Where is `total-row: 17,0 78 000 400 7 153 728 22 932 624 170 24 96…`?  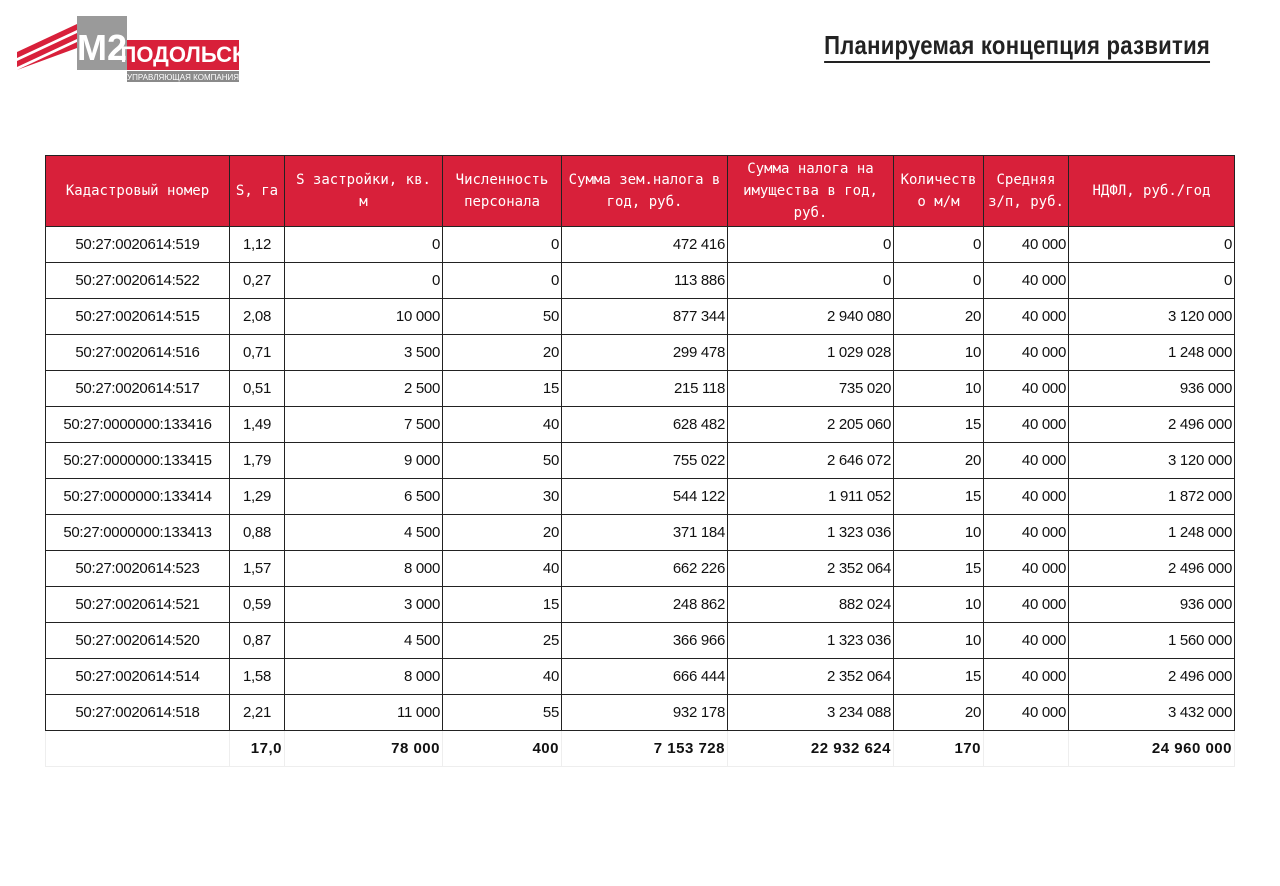
total-row: 17,0 78 000 400 7 153 728 22 932 624 170 24 96… is located at coordinates (640, 748).